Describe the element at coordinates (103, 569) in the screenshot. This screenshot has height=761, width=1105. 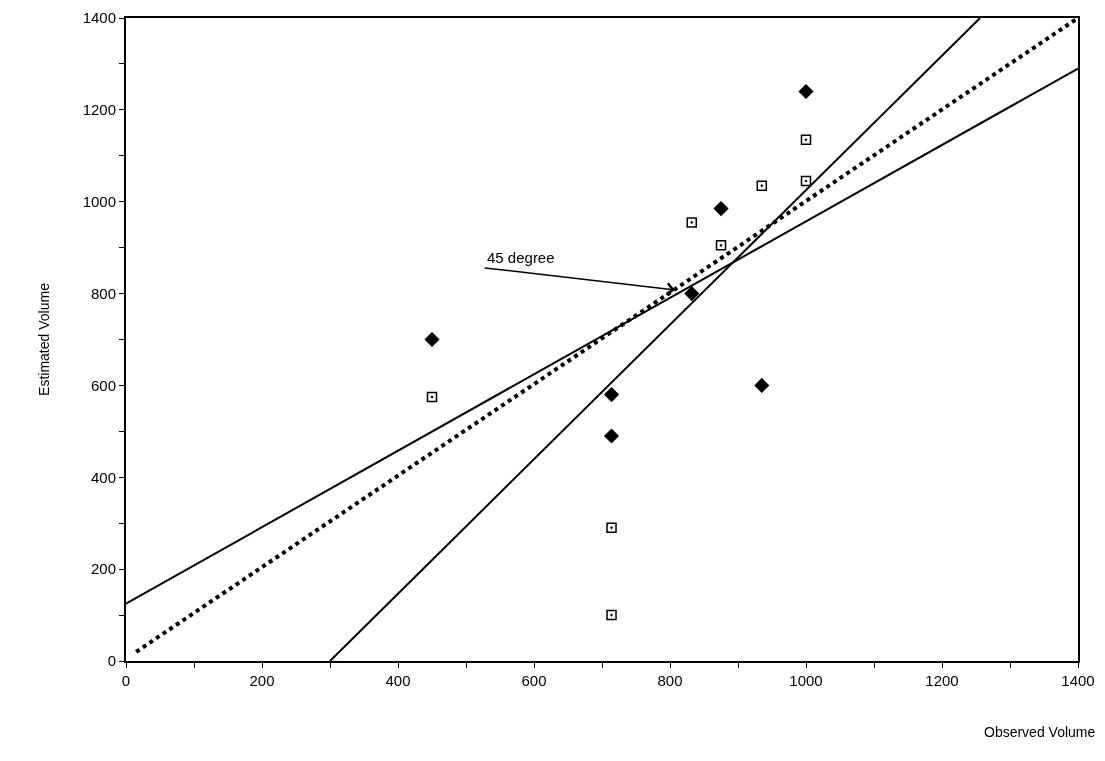
I see `y-tick-label: 200` at that location.